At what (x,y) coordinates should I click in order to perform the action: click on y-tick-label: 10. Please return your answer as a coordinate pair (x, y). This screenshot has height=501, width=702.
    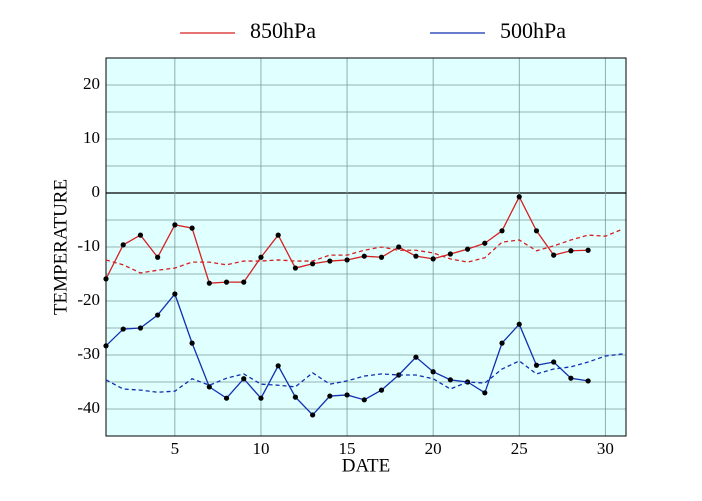
    Looking at the image, I should click on (91, 137).